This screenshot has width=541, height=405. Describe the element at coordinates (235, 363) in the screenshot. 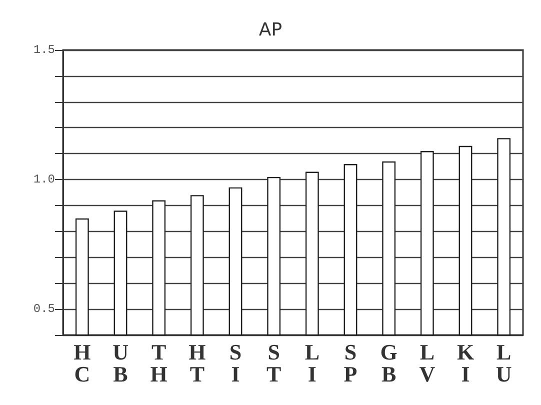

I see `x-tick-label: S I` at that location.